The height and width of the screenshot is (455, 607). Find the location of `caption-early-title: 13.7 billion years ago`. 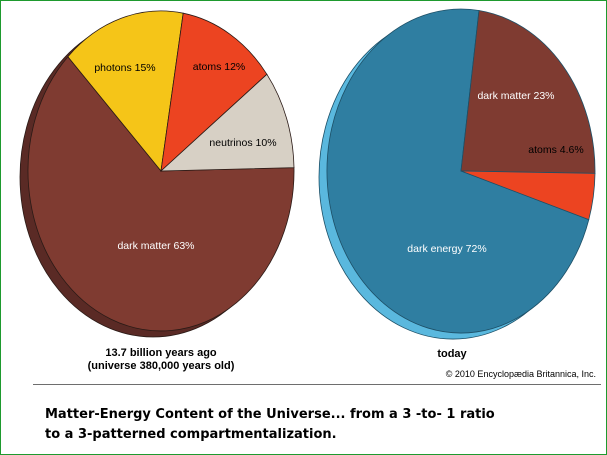

caption-early-title: 13.7 billion years ago is located at coordinates (161, 353).